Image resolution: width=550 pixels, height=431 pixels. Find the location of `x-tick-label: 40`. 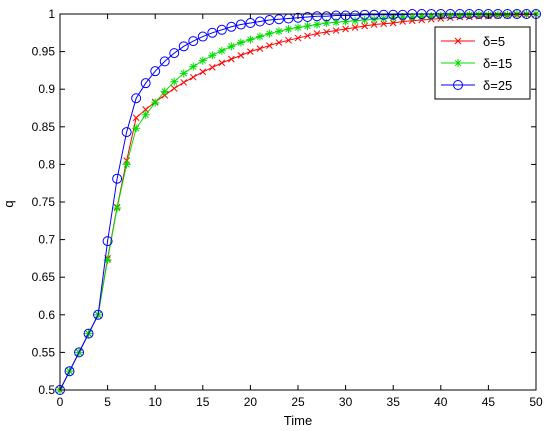

x-tick-label: 40 is located at coordinates (441, 402).